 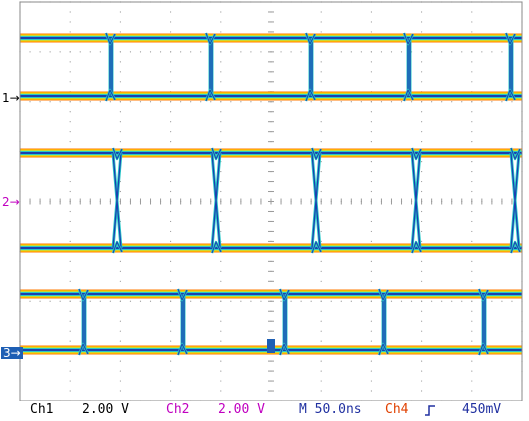 I want to click on ch1-name: Ch1, so click(x=42, y=409).